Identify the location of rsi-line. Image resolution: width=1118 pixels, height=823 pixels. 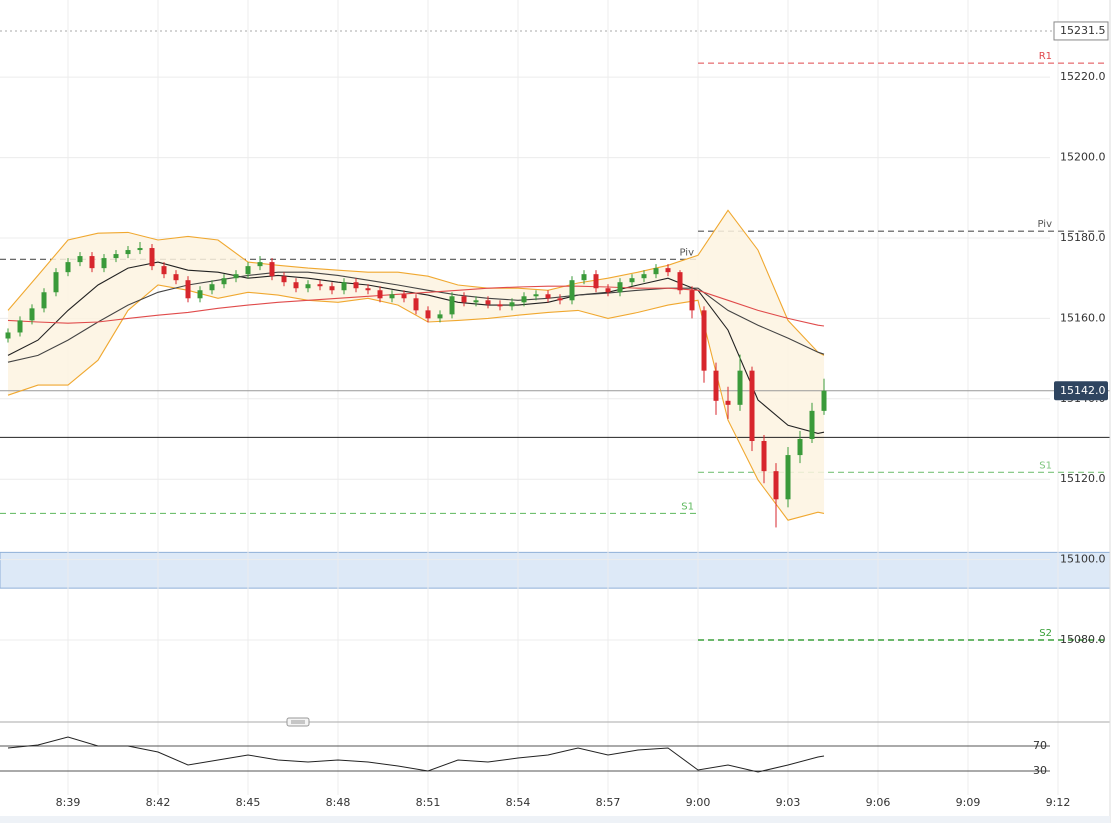
(416, 754).